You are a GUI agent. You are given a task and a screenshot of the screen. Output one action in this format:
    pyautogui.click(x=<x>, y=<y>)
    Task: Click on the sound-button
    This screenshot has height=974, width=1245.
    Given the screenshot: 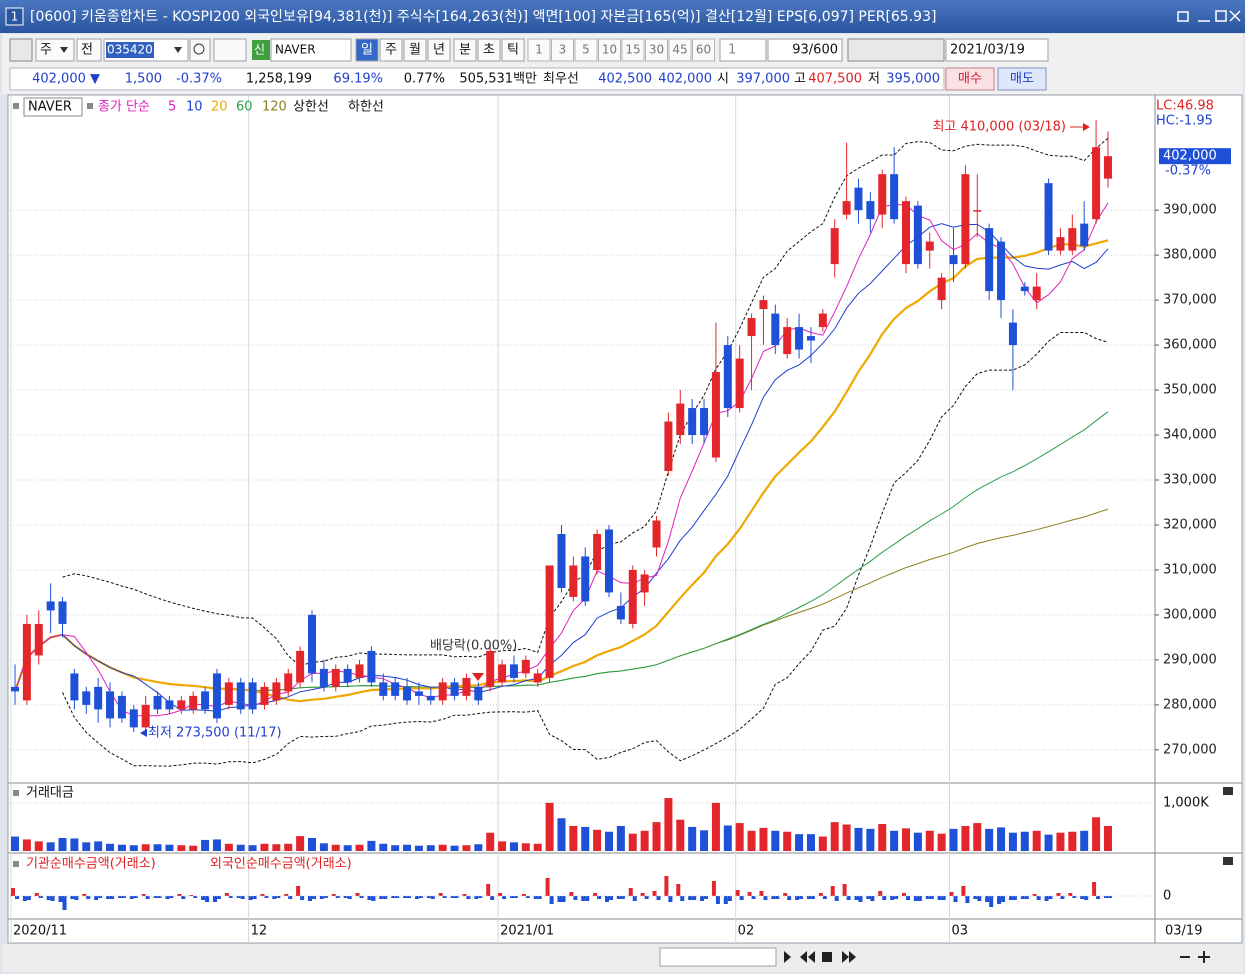 What is the action you would take?
    pyautogui.click(x=230, y=50)
    